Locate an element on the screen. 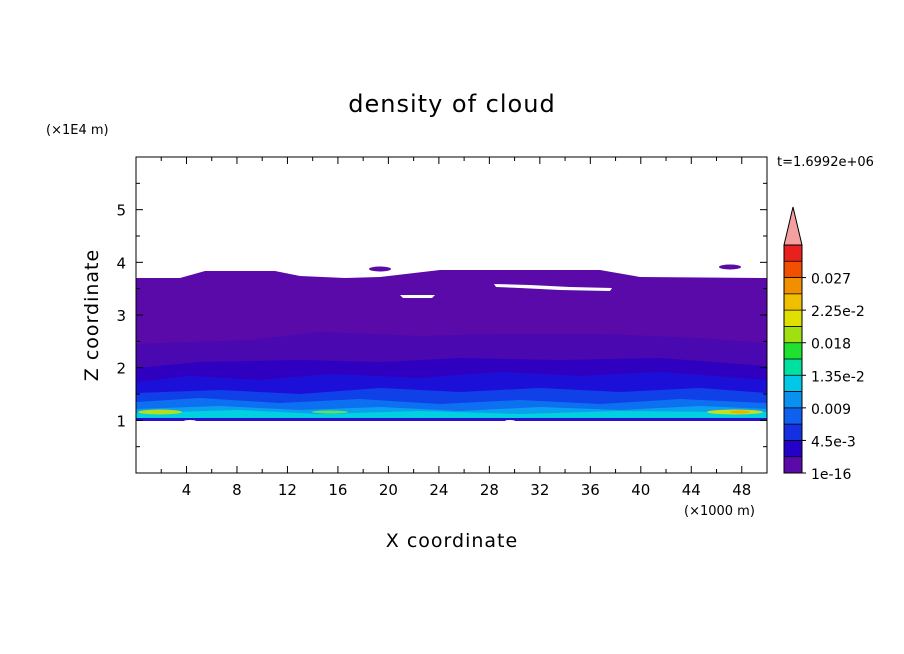 The width and height of the screenshot is (904, 654). hotspot-left is located at coordinates (160, 412).